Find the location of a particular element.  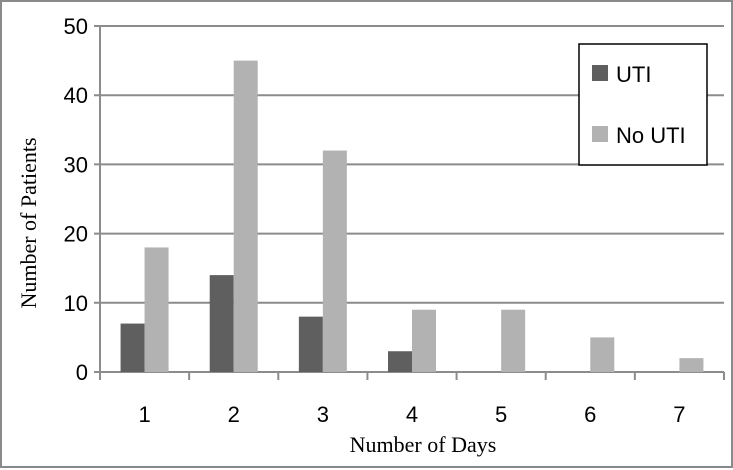

x-tick-label: 5 is located at coordinates (501, 414).